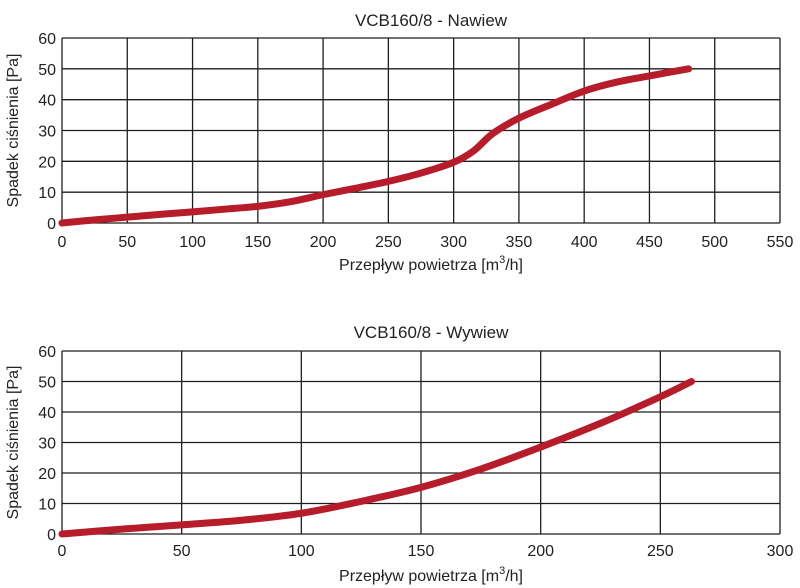  I want to click on chart-title: VCB160/8 - Wywiew, so click(432, 332).